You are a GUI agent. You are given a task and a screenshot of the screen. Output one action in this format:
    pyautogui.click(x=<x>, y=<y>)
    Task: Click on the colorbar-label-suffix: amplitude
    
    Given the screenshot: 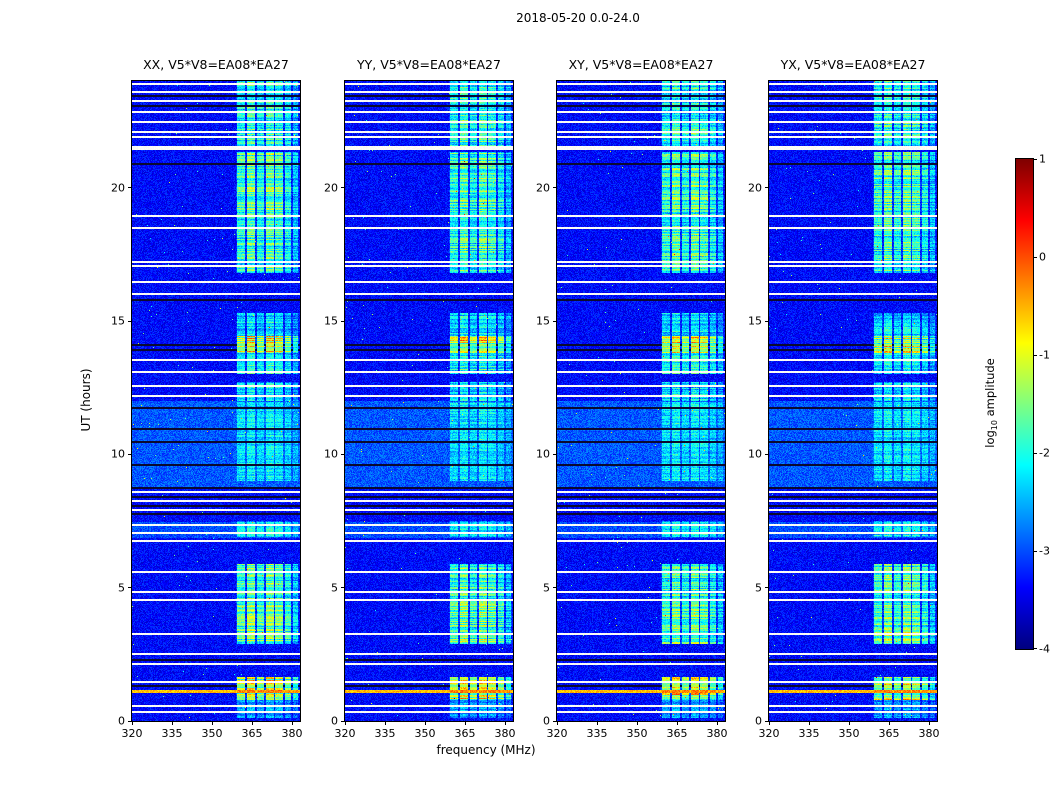 What is the action you would take?
    pyautogui.click(x=989, y=389)
    